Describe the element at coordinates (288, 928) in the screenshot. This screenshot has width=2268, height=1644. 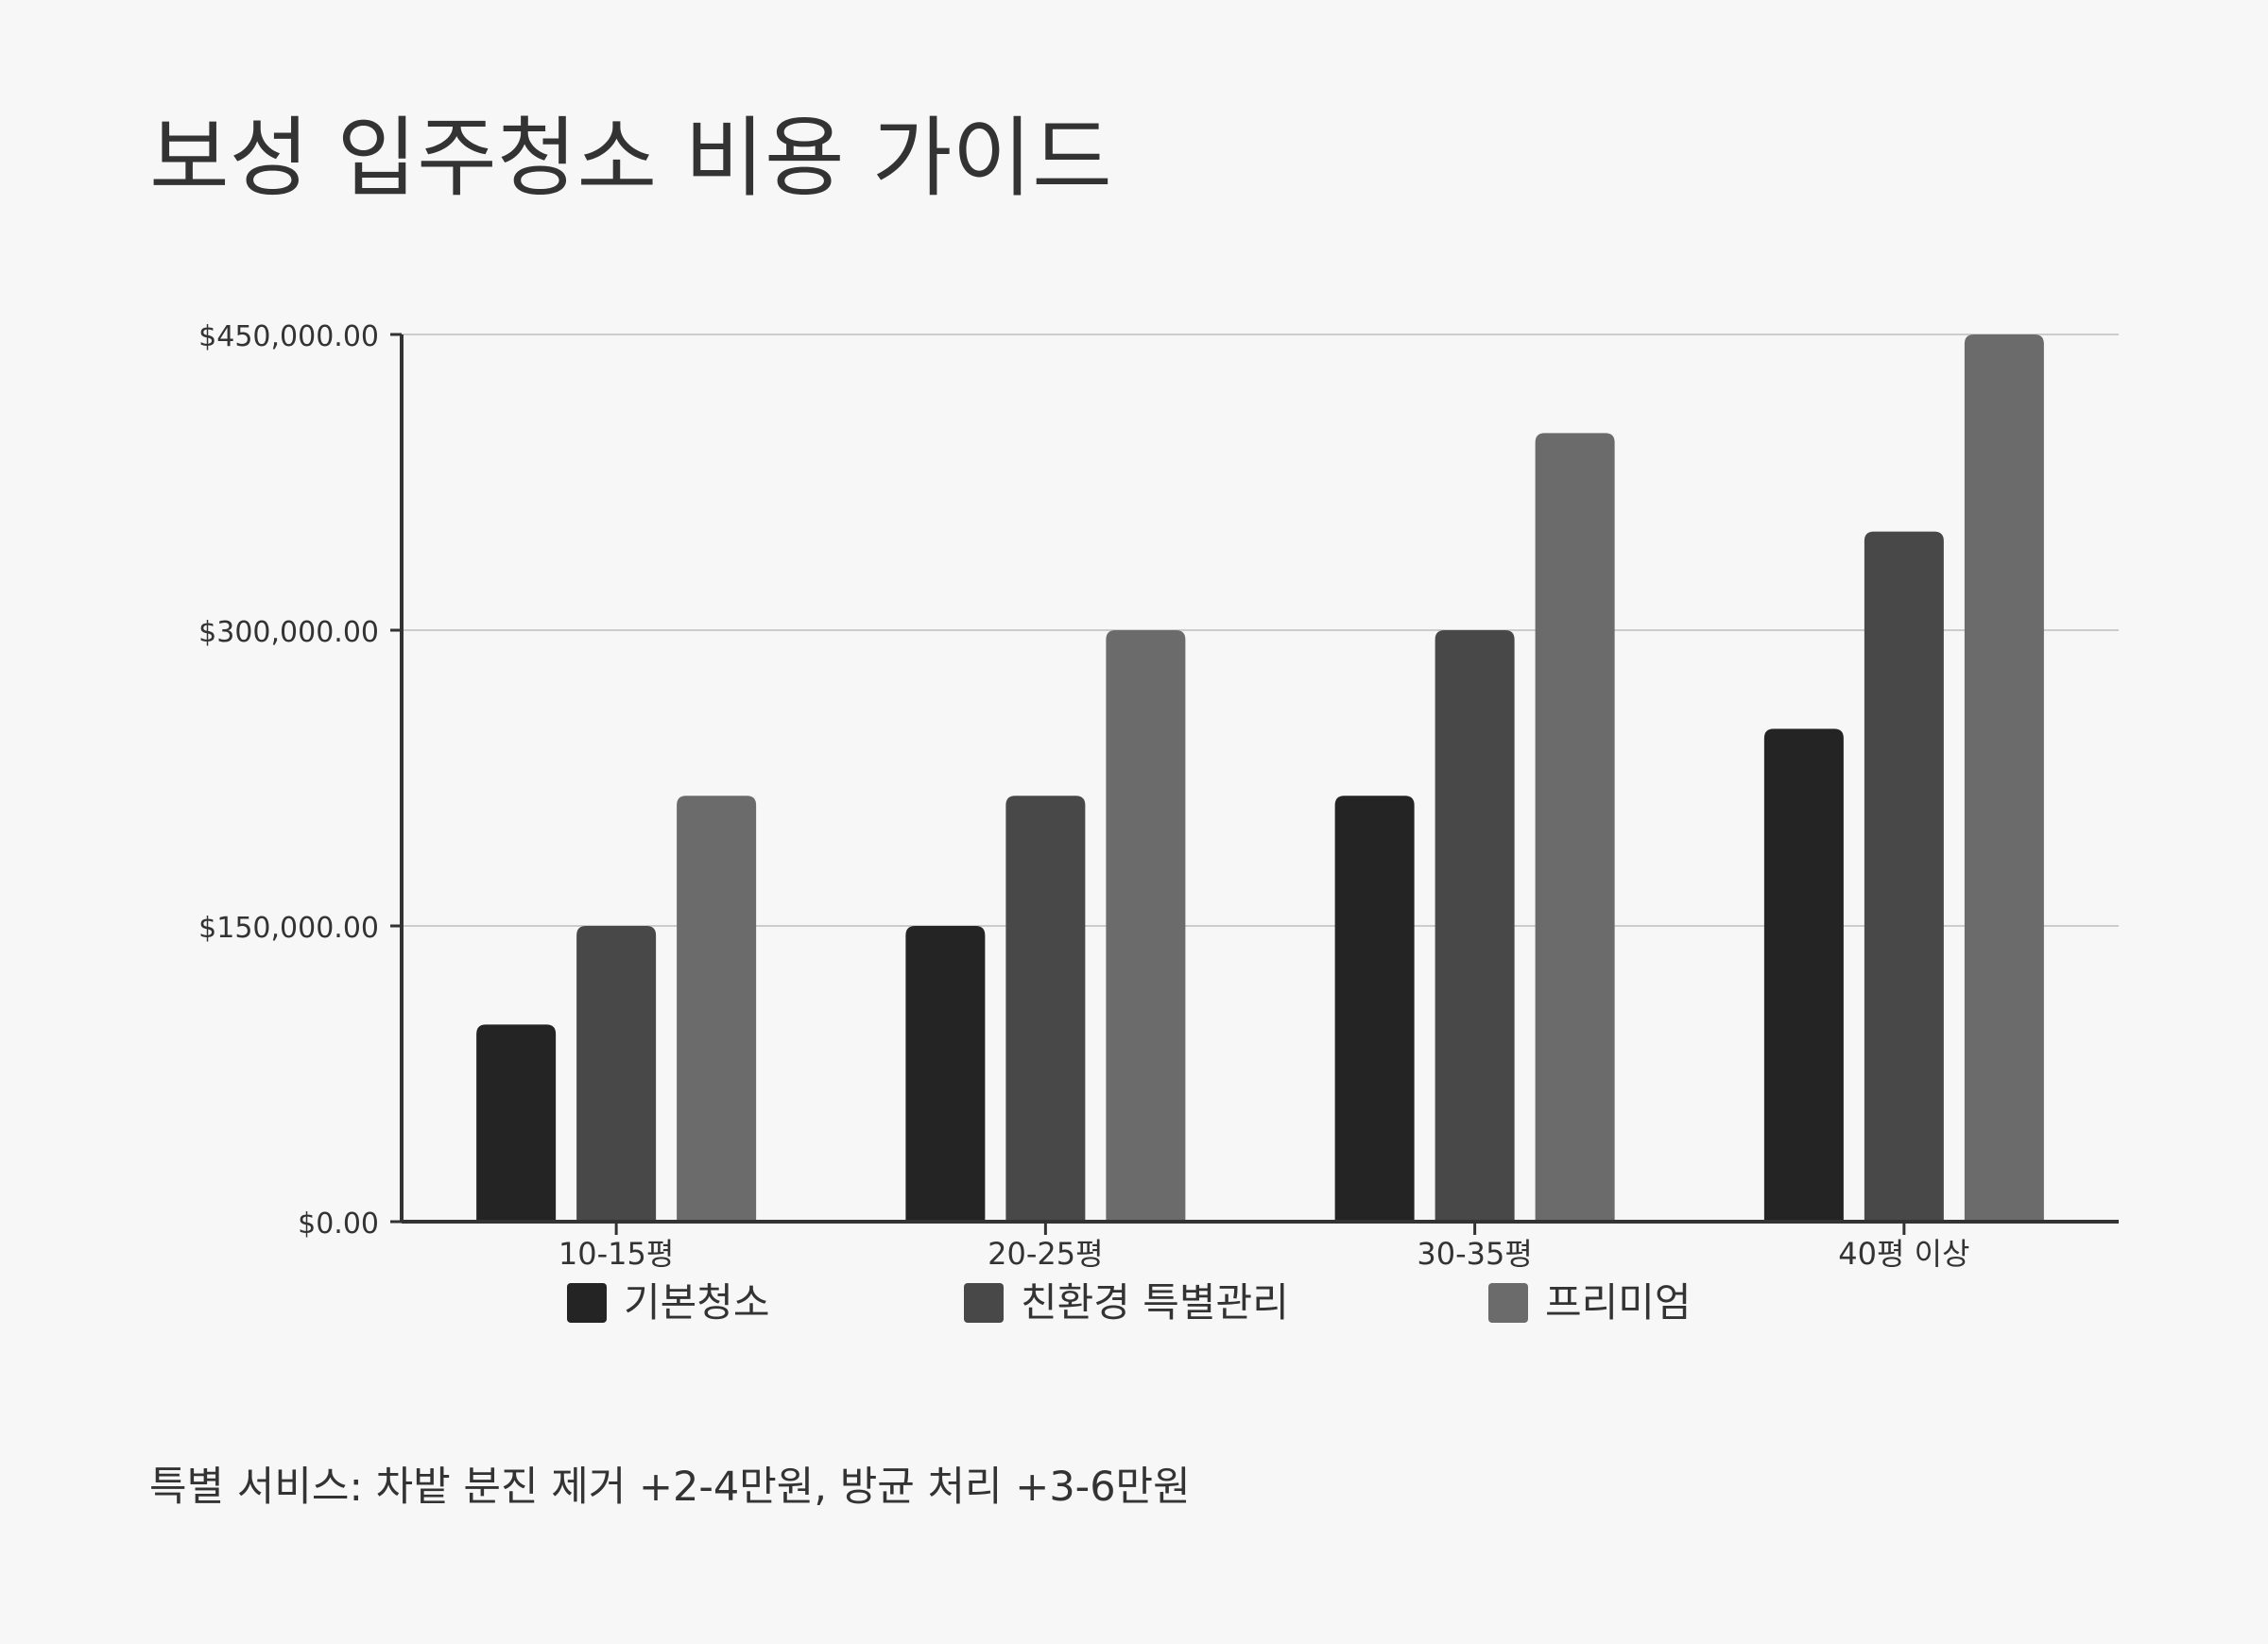
I see `y-tick-label: $150,000.00` at that location.